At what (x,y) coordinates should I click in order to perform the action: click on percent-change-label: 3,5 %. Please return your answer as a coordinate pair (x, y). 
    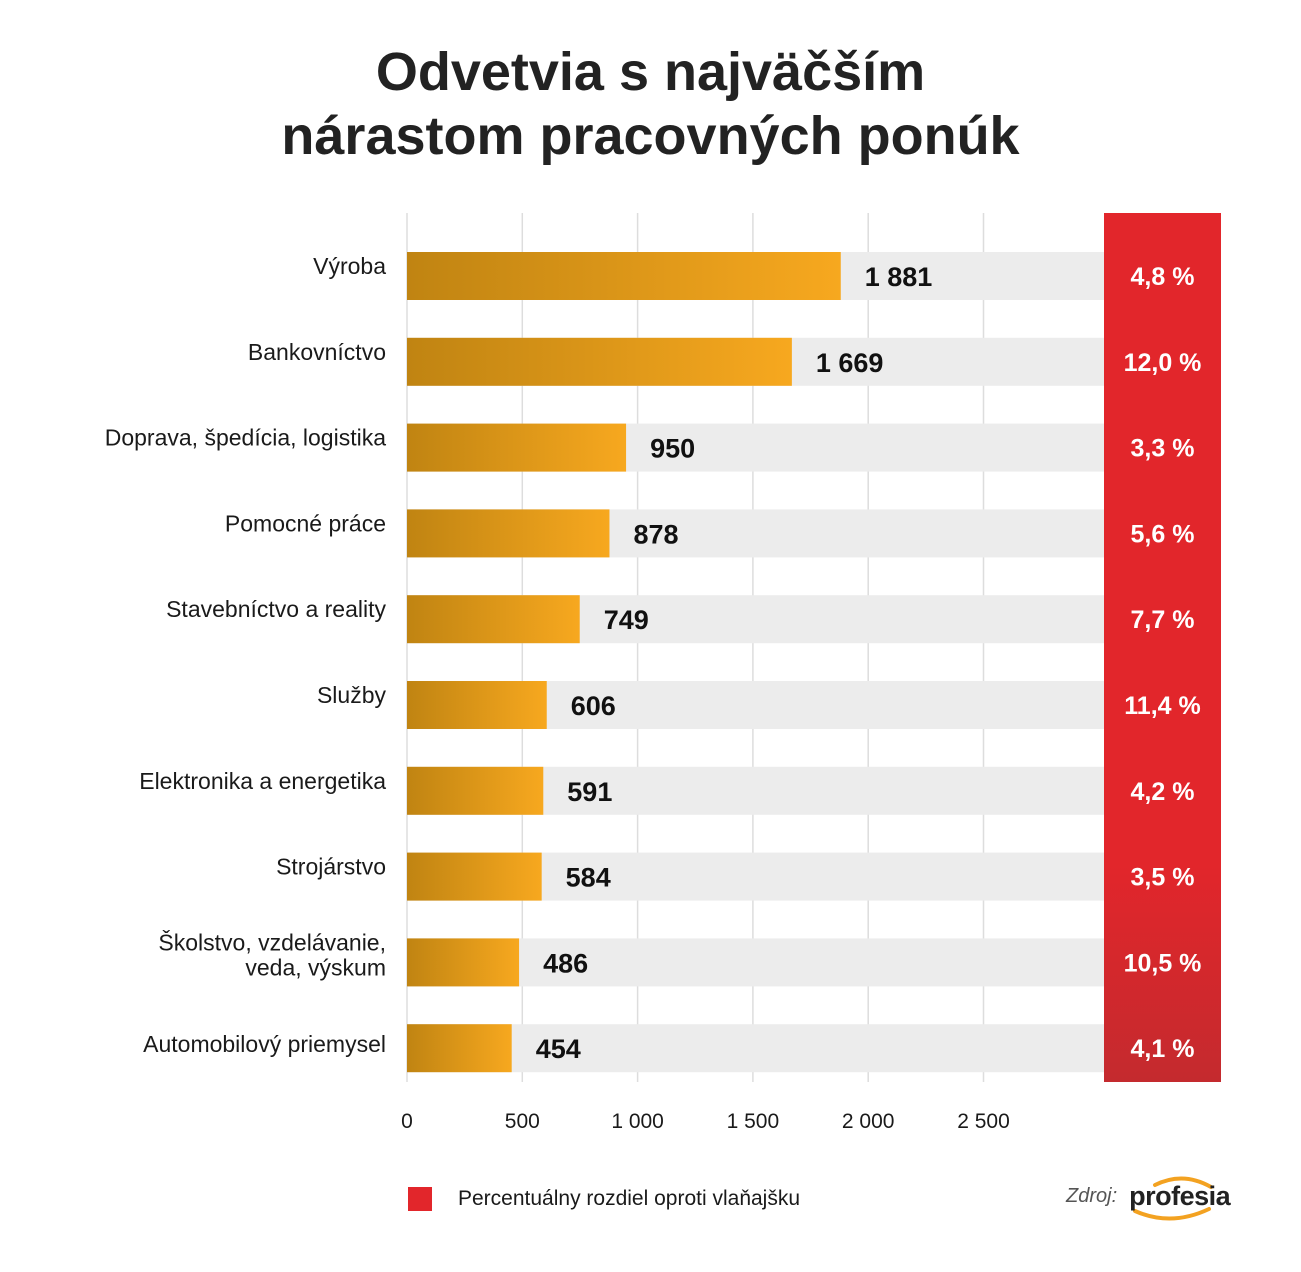
    Looking at the image, I should click on (1163, 878).